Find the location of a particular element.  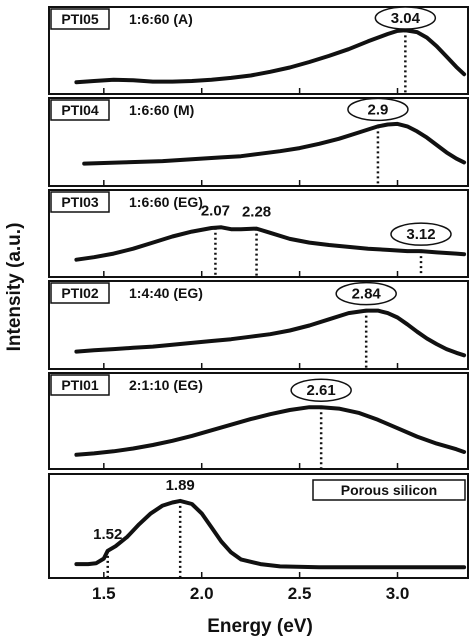

panel-3: 2.07 2.28 3.12 PTI03 1:6:60 (EG) is located at coordinates (258, 233).